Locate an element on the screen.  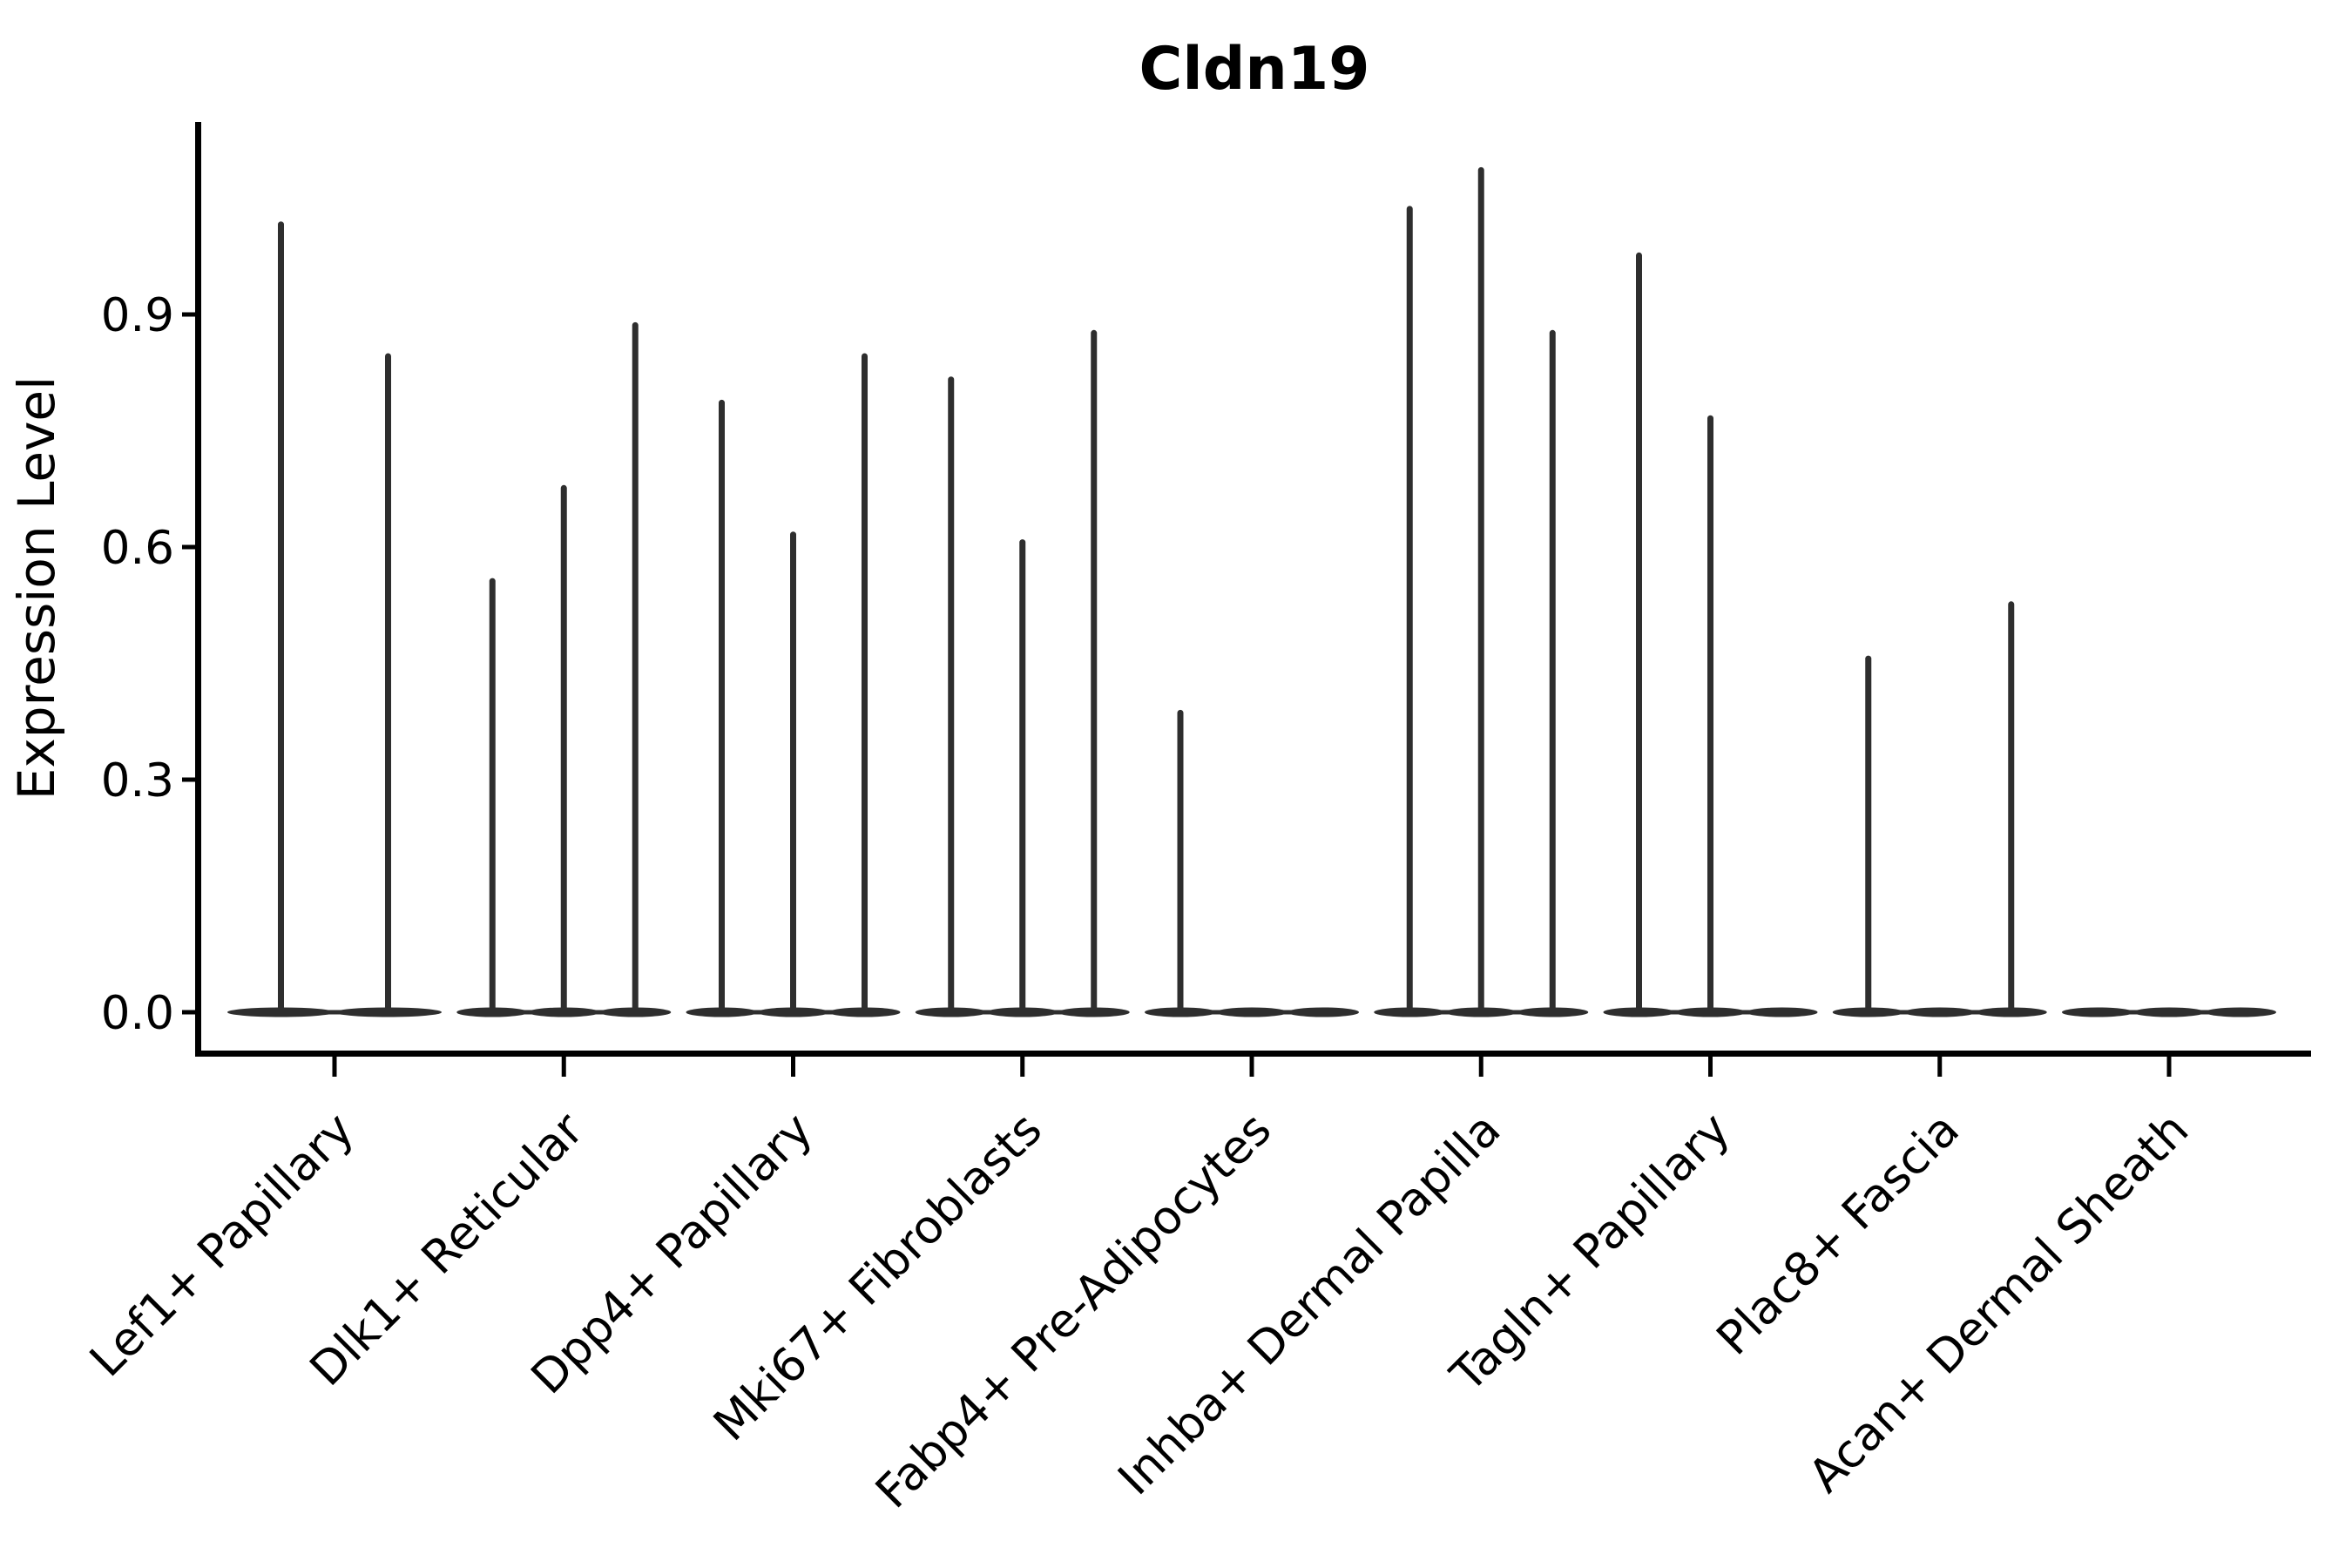
y-tick-label: 0.6 is located at coordinates (137, 549).